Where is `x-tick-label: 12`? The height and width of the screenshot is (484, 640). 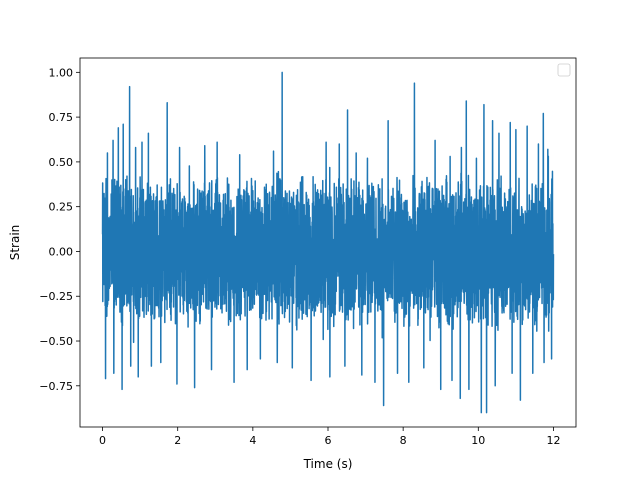 x-tick-label: 12 is located at coordinates (553, 440).